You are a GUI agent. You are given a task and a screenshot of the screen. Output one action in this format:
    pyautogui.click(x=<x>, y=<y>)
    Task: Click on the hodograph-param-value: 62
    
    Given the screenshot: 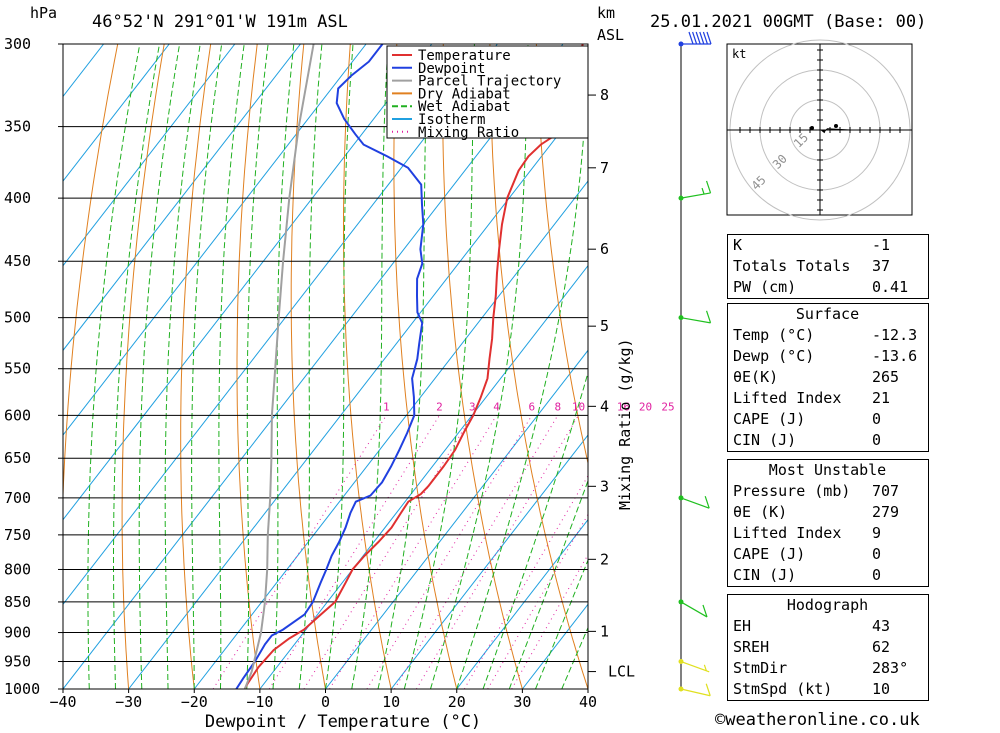 What is the action you would take?
    pyautogui.click(x=881, y=647)
    